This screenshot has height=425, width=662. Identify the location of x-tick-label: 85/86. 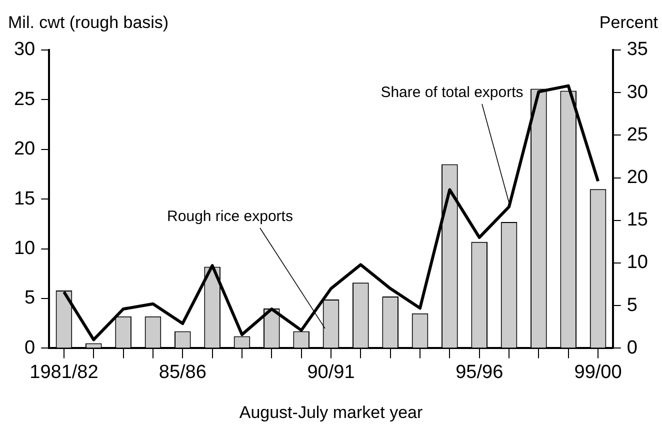
(182, 372).